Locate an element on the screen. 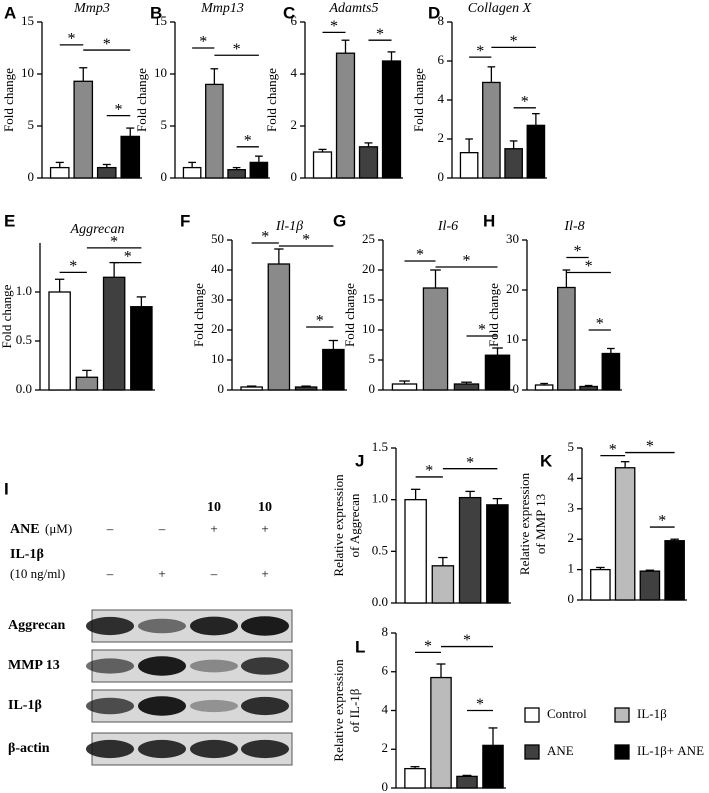 The height and width of the screenshot is (793, 709). panel-letter: F is located at coordinates (185, 220).